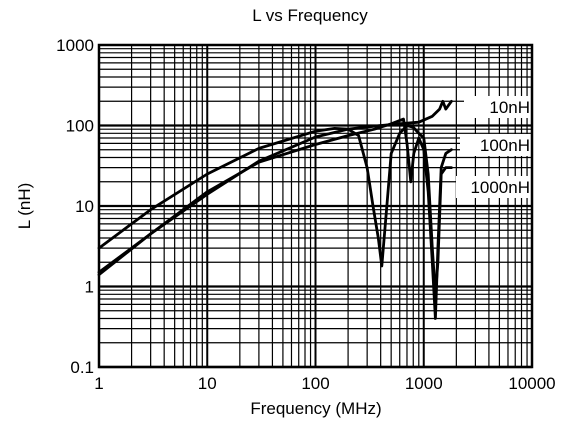  I want to click on x-tick-label: 10000, so click(531, 383).